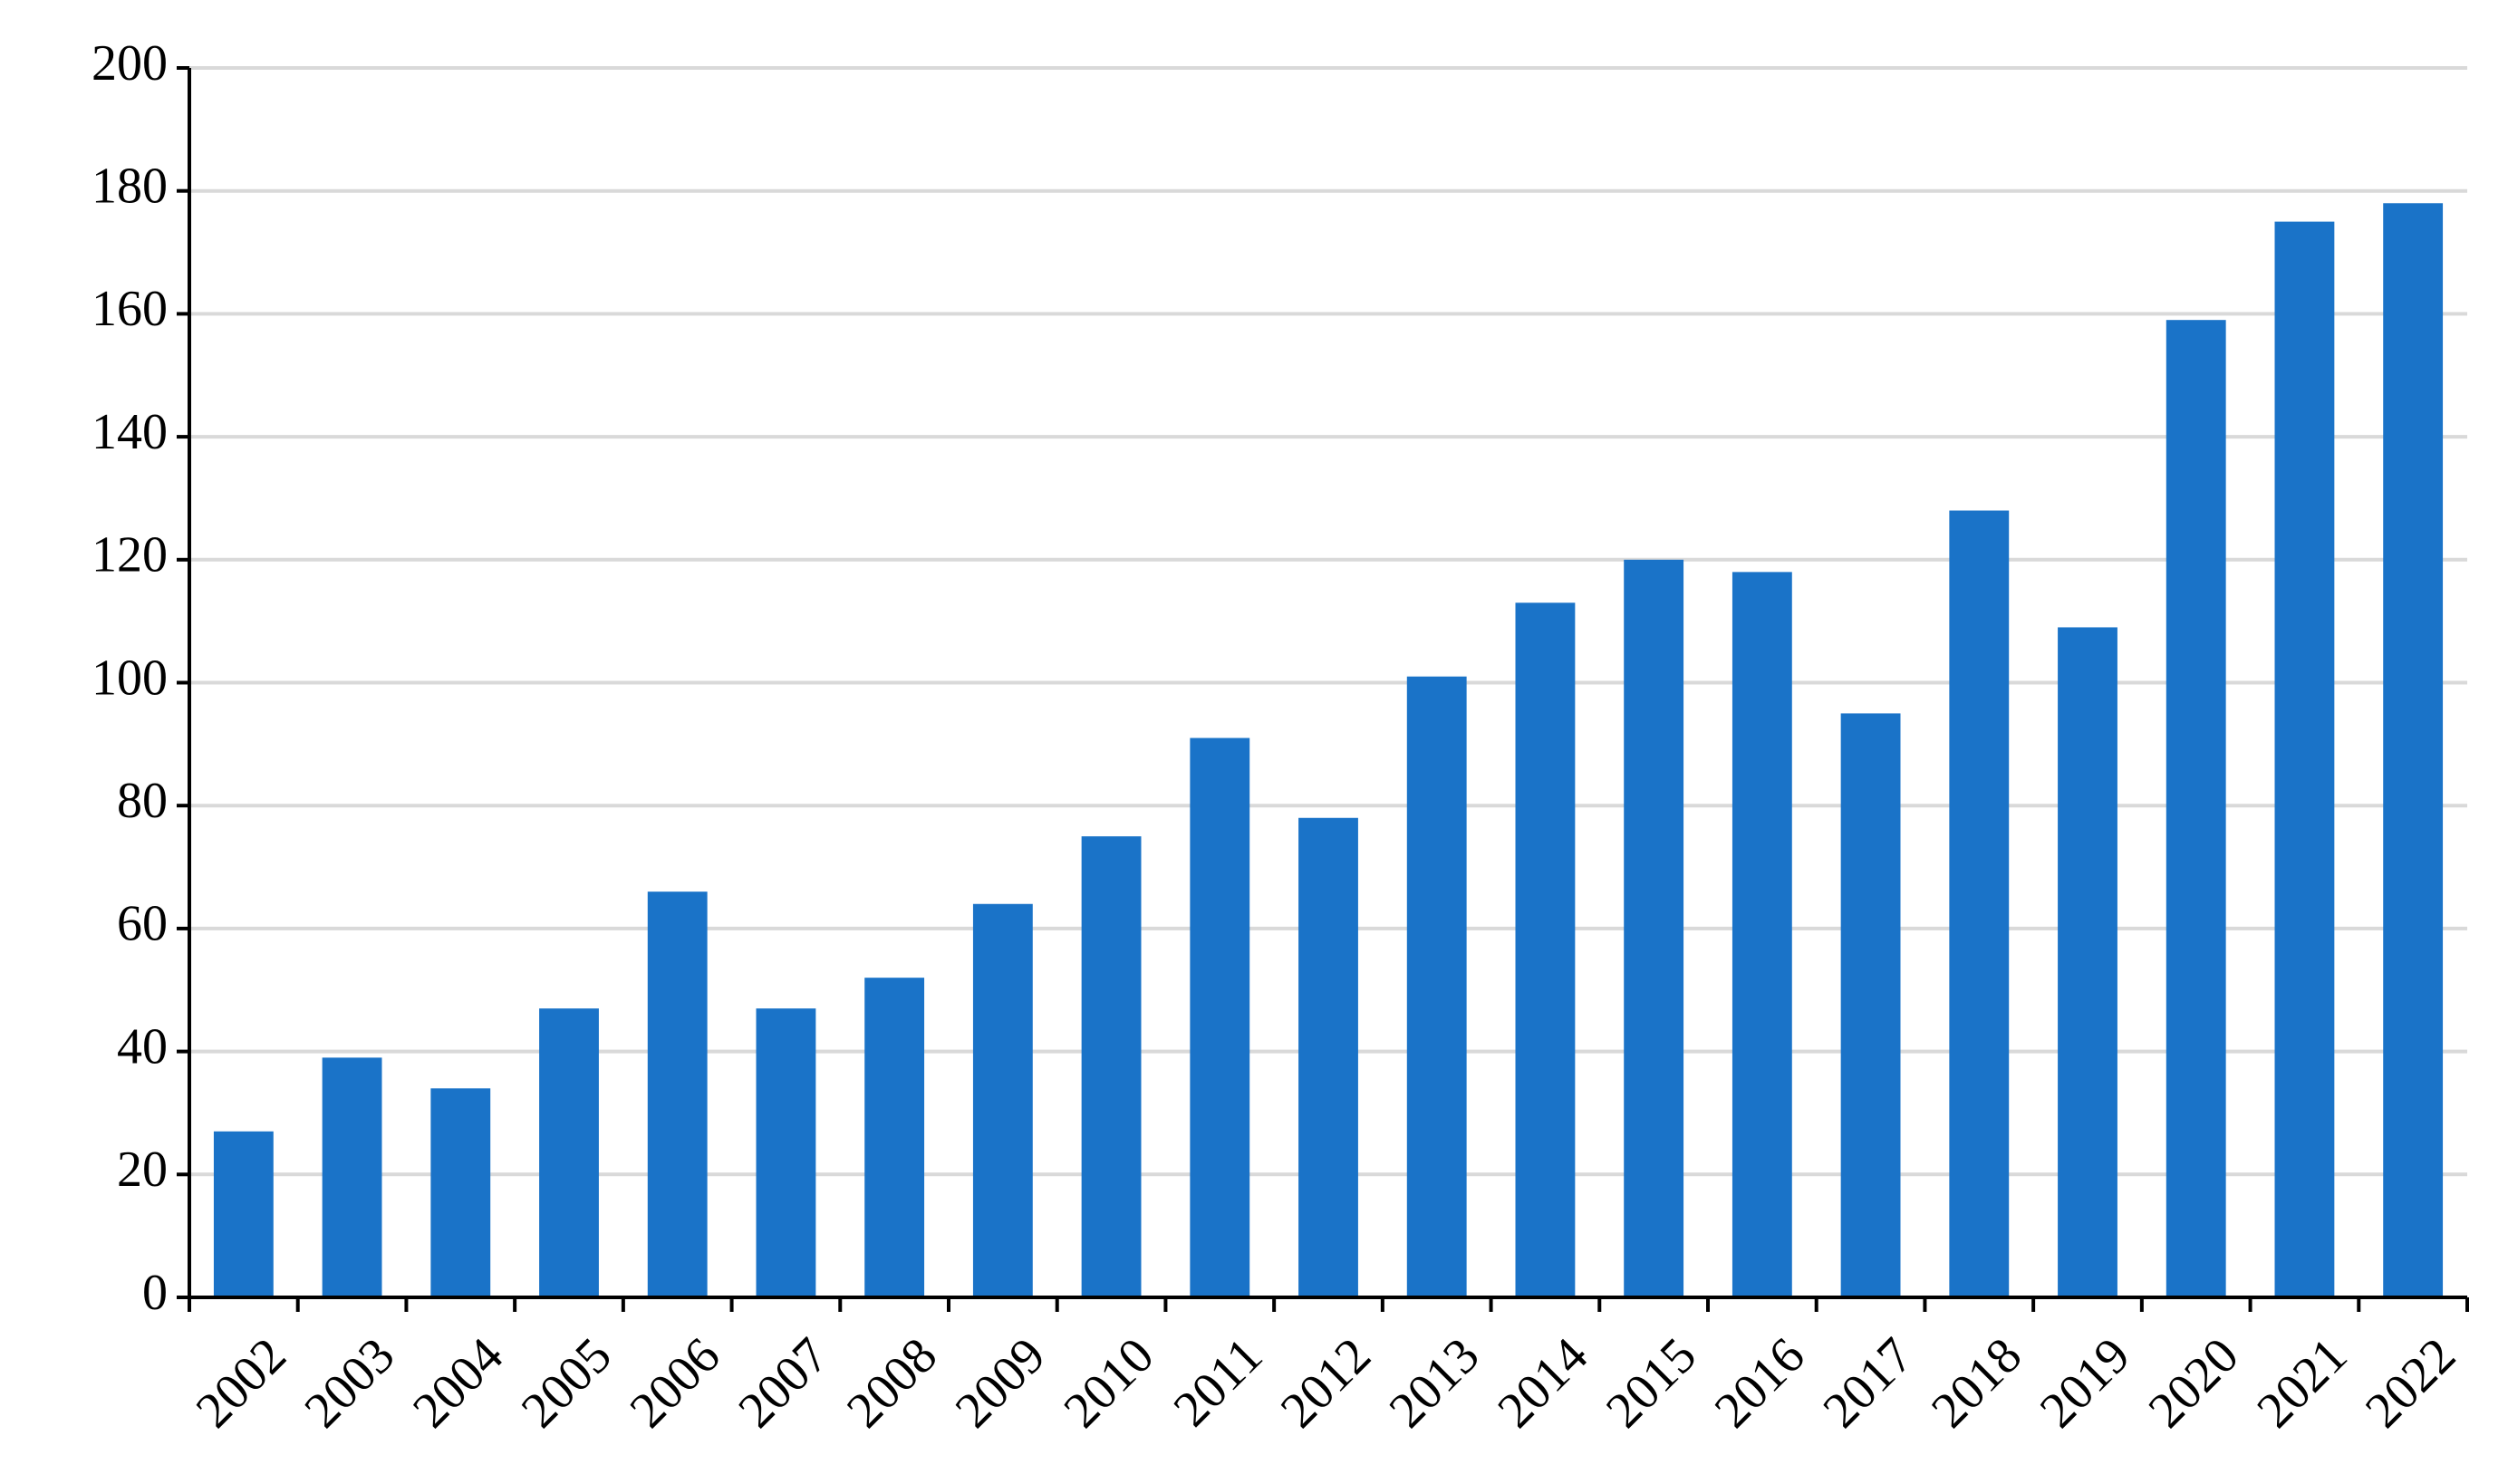  I want to click on y-tick-label: 200, so click(130, 63).